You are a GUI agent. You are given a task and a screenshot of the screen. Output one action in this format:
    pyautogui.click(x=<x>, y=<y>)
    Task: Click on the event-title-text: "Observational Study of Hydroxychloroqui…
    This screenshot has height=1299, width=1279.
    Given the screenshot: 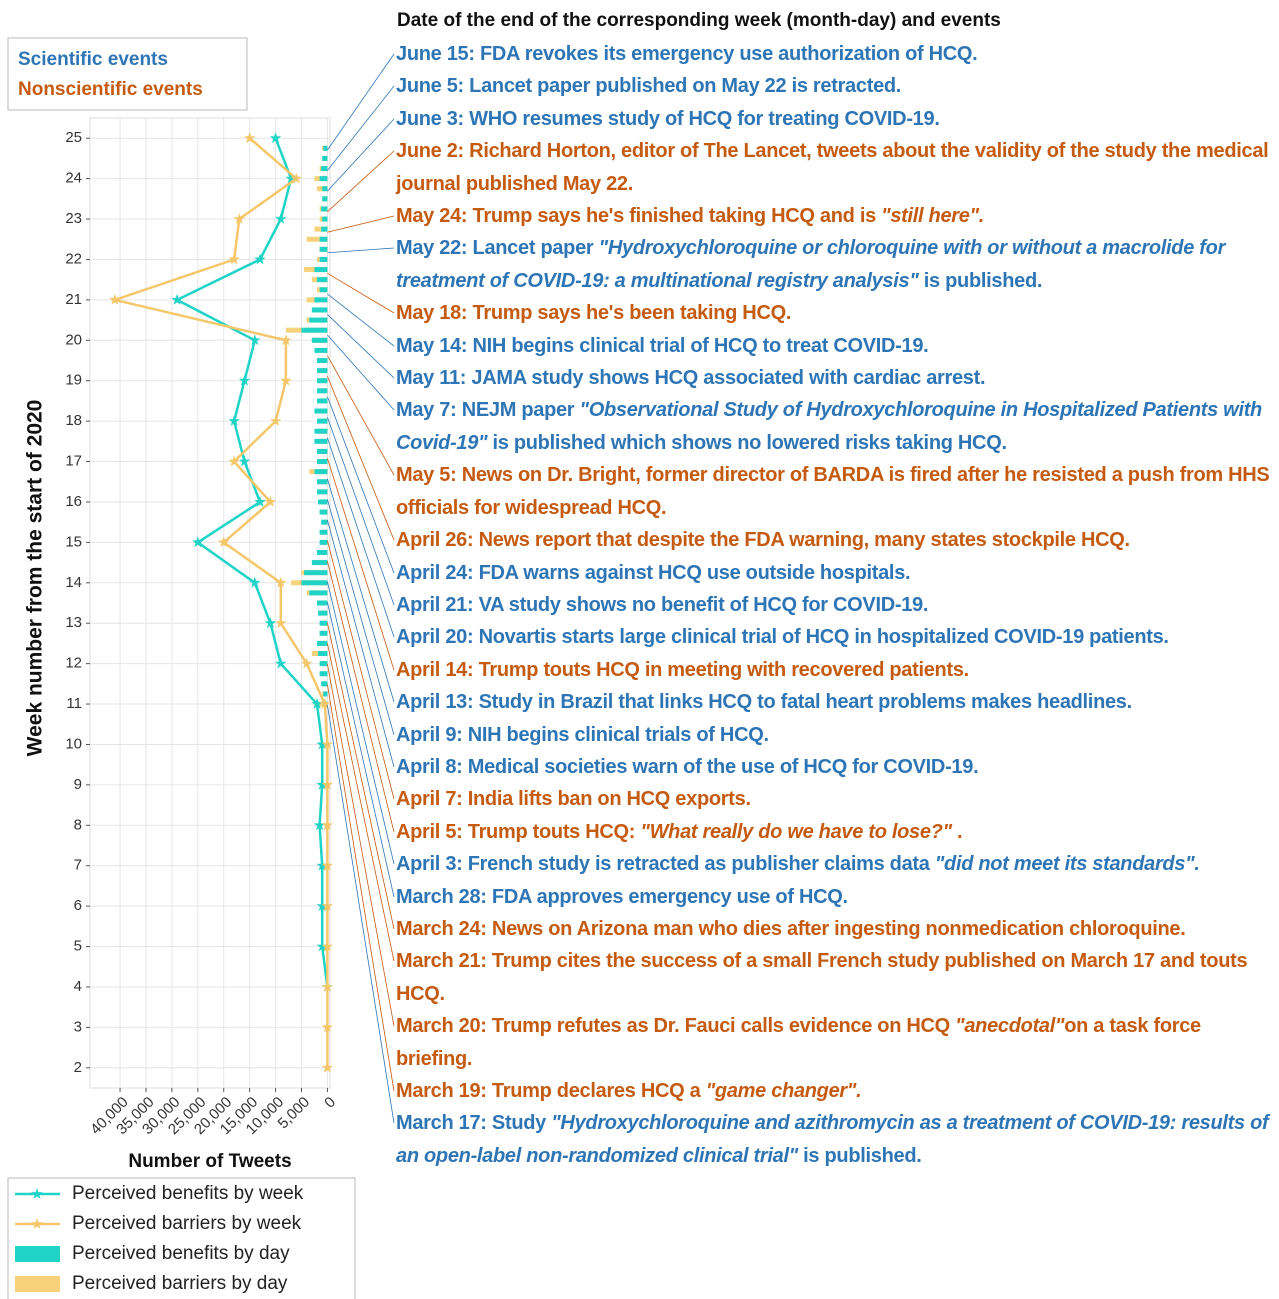 What is the action you would take?
    pyautogui.click(x=829, y=426)
    